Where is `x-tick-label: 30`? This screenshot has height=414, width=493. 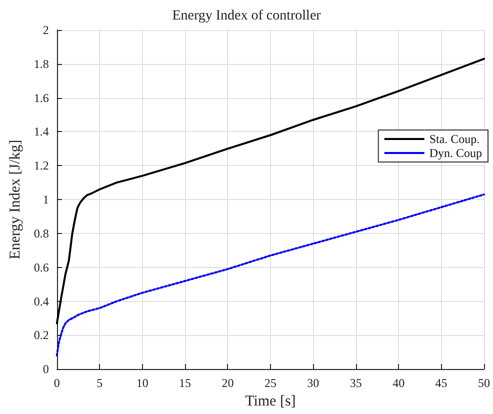 x-tick-label: 30 is located at coordinates (313, 383).